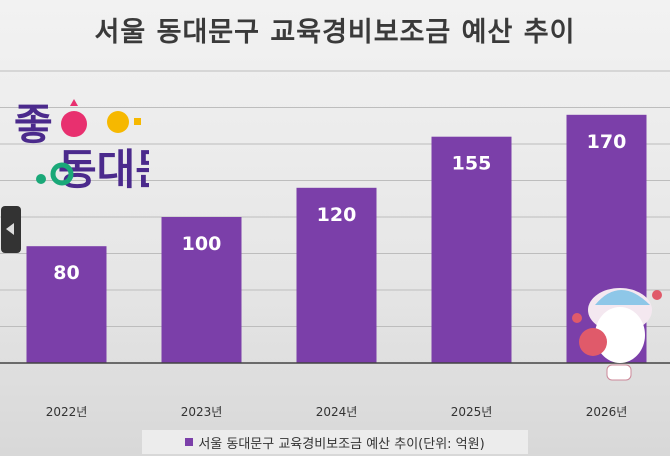  What do you see at coordinates (607, 142) in the screenshot?
I see `data-label: 170` at bounding box center [607, 142].